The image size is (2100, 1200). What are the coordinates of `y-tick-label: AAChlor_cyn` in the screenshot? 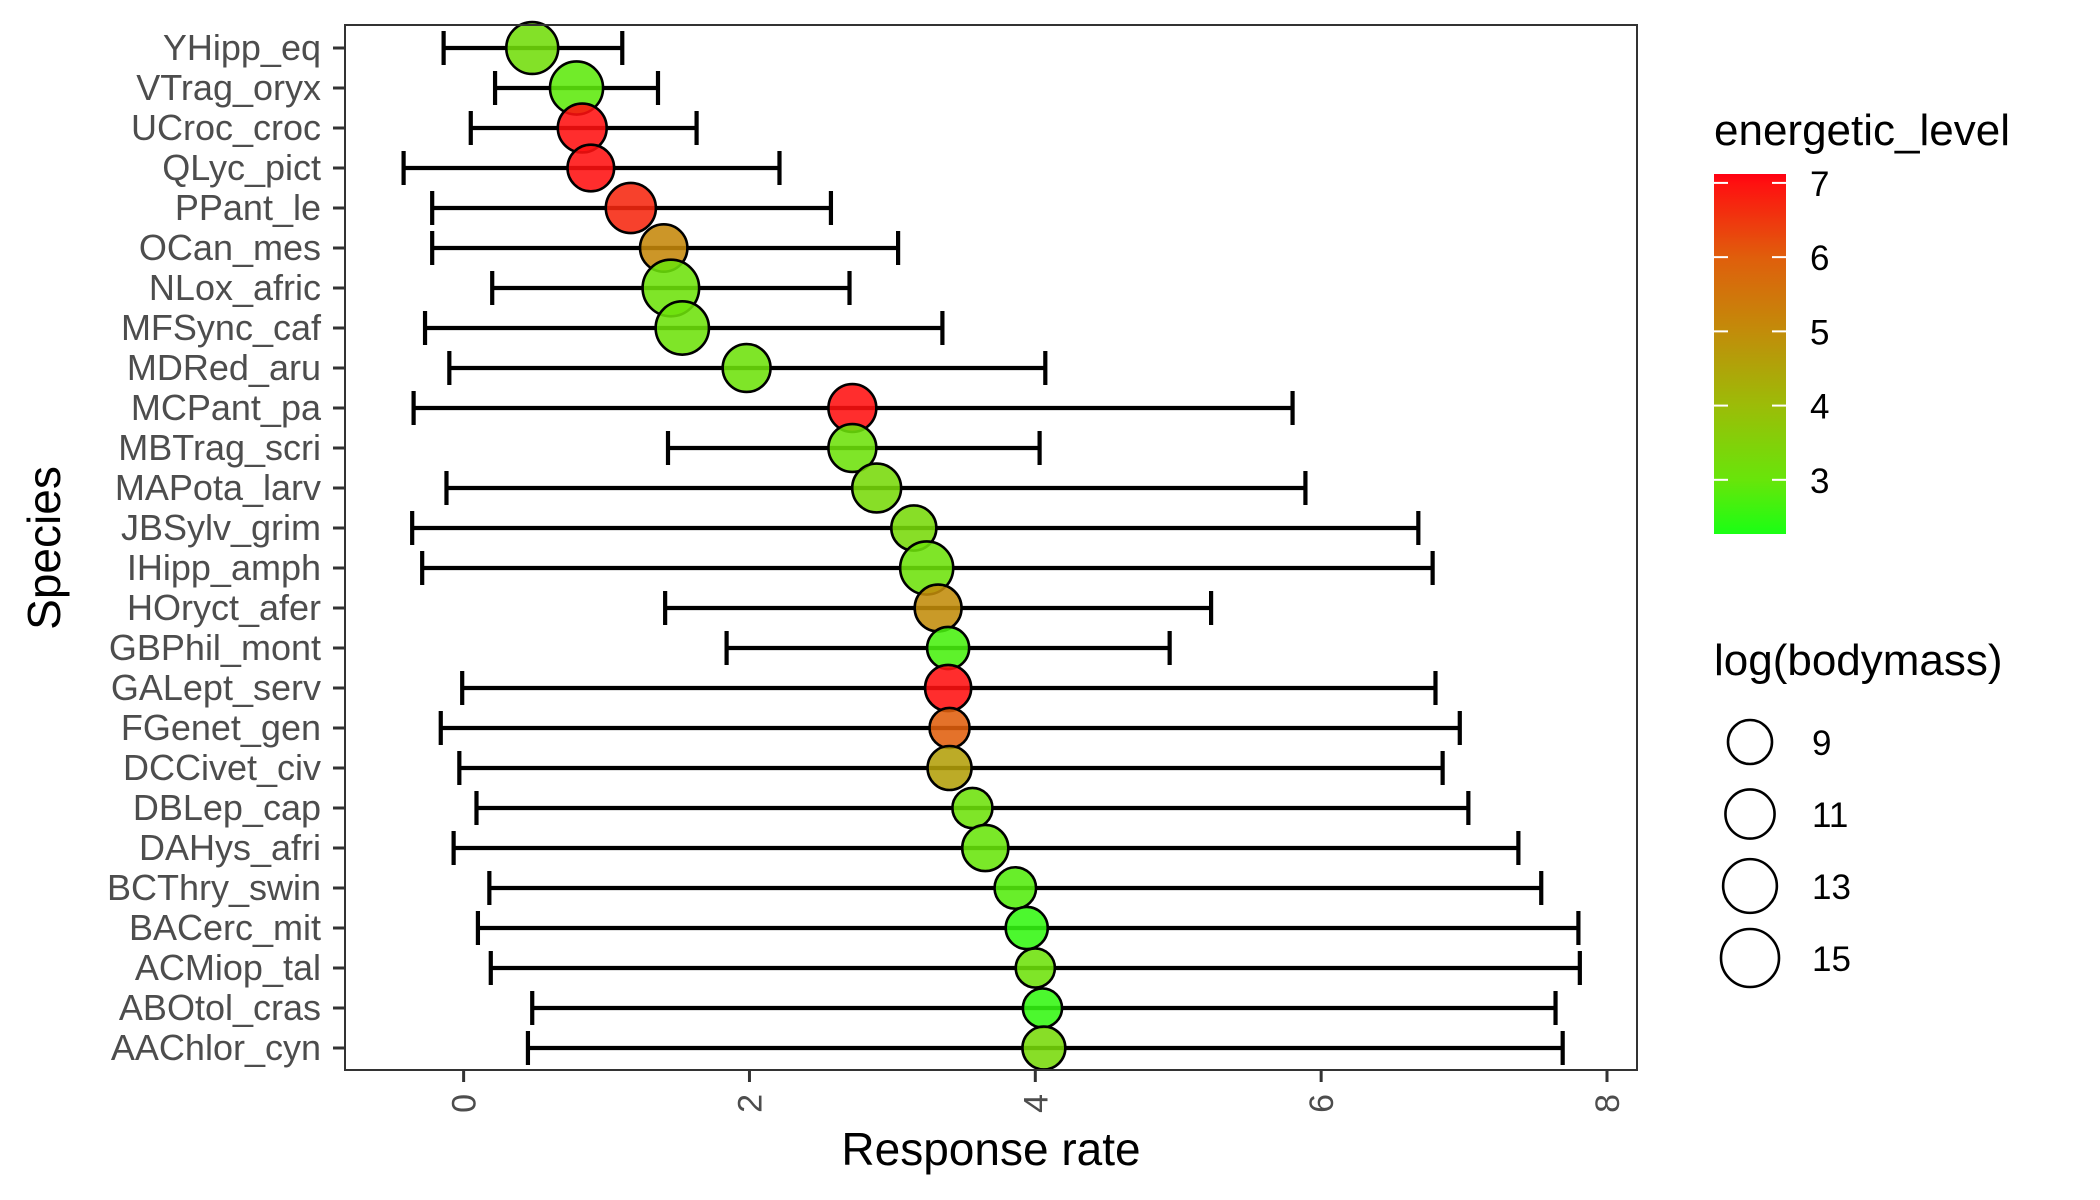 It's located at (216, 1047).